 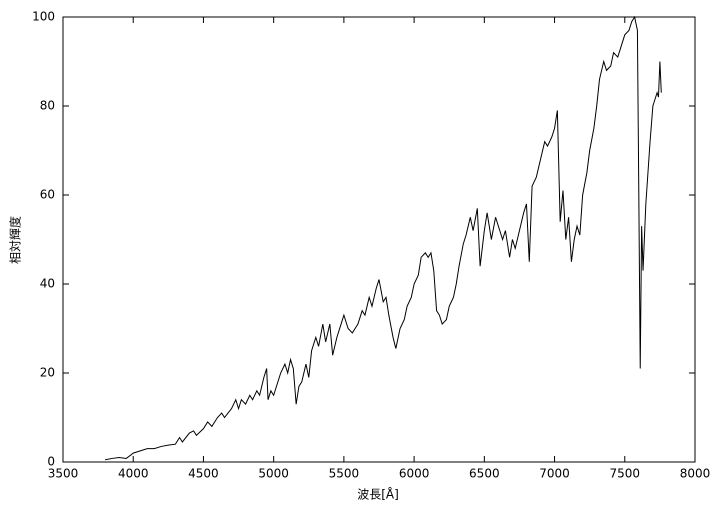 I want to click on y-axis-label: 相対輝度, so click(x=15, y=240).